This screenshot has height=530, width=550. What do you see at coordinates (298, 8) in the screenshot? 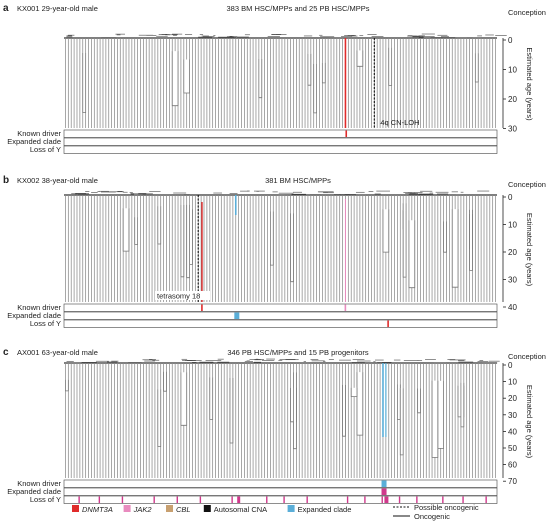
I see `panel-title: 383 BM HSC/MPPs and 25 PB HSC/MPPs` at bounding box center [298, 8].